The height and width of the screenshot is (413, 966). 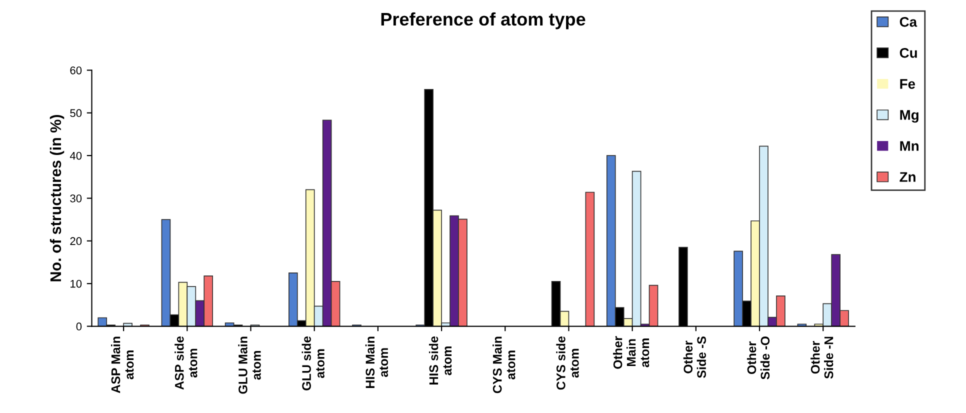 I want to click on legend-label: Ca, so click(x=909, y=21).